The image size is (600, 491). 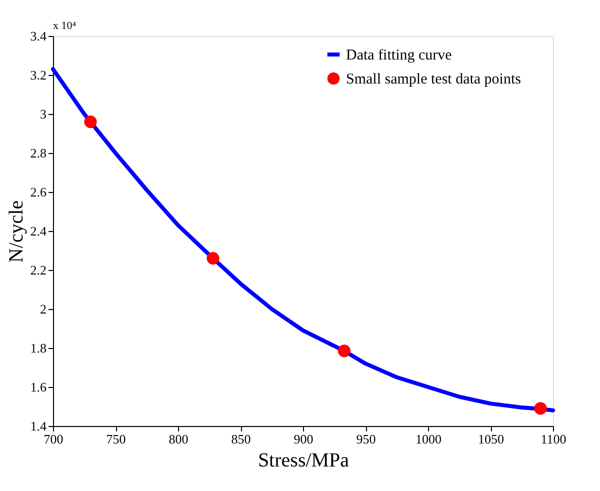 I want to click on x-tick-label: 750, so click(x=116, y=439).